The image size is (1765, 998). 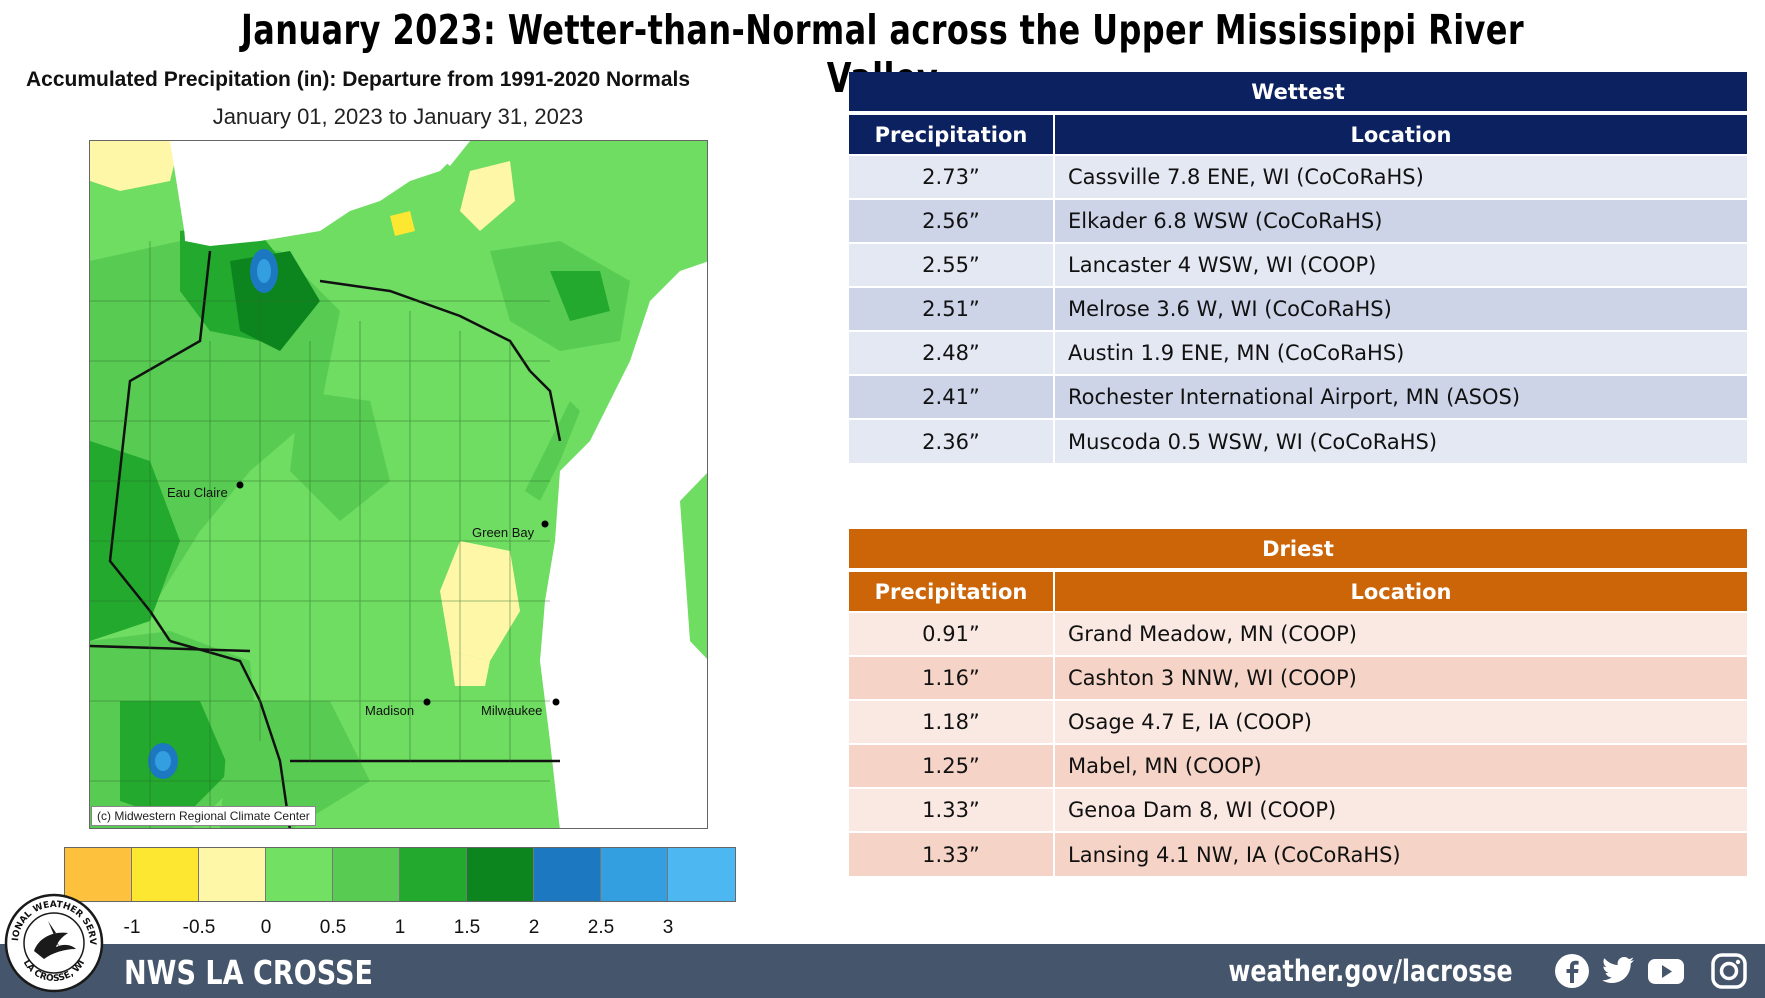 I want to click on wettest-location-header: Location, so click(x=1400, y=133).